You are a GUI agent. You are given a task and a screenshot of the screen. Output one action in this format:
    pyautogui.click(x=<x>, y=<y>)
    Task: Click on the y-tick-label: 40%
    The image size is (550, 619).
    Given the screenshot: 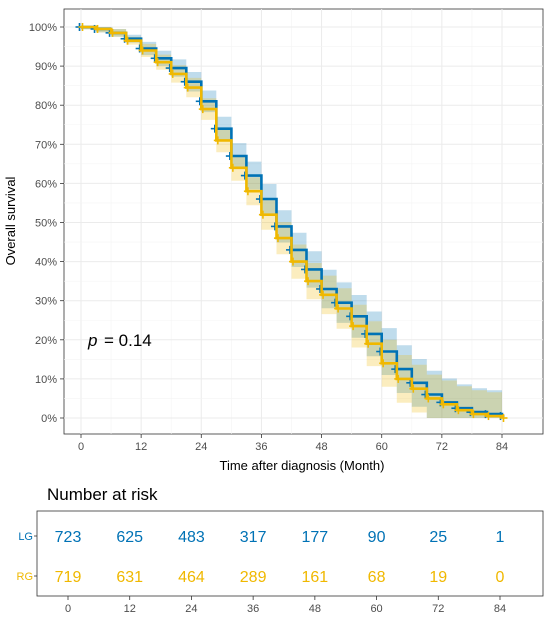 What is the action you would take?
    pyautogui.click(x=46, y=263)
    